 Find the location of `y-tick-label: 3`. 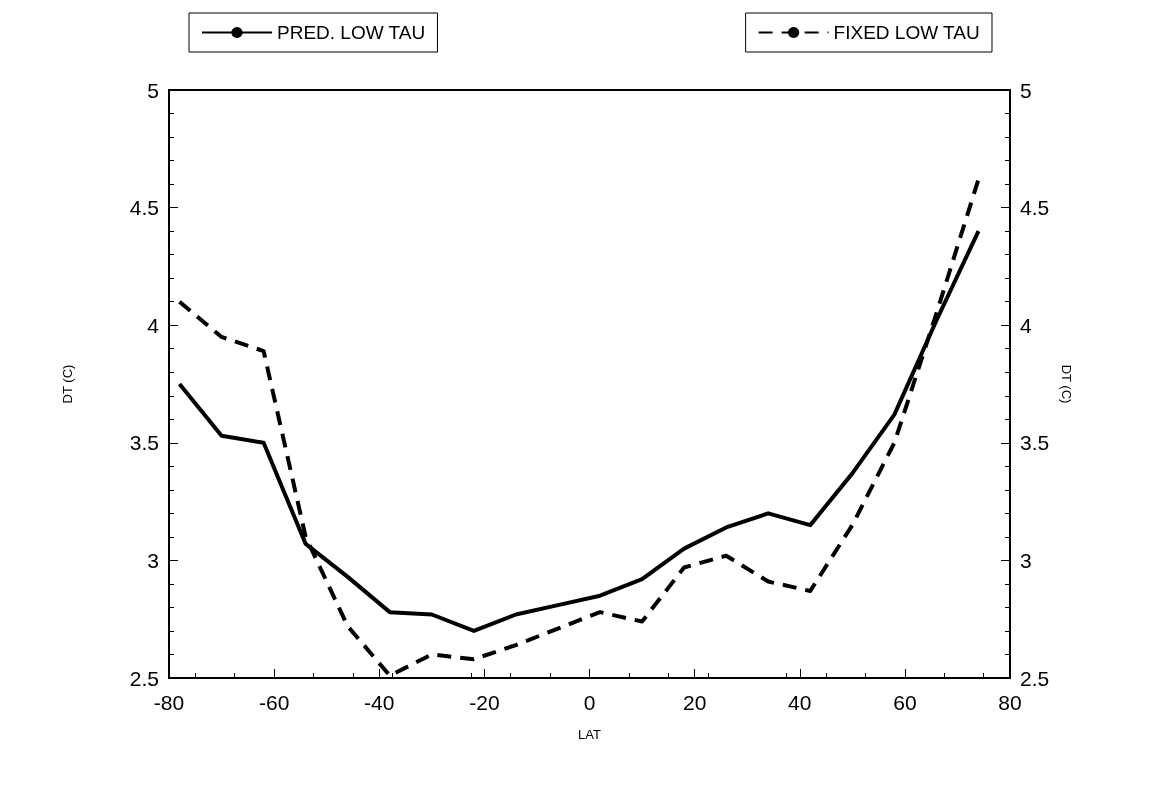

y-tick-label: 3 is located at coordinates (153, 560).